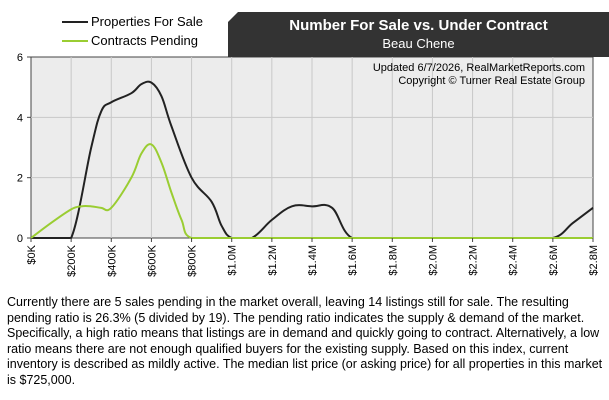  What do you see at coordinates (474, 260) in the screenshot?
I see `x-tick-label: $2.2M` at bounding box center [474, 260].